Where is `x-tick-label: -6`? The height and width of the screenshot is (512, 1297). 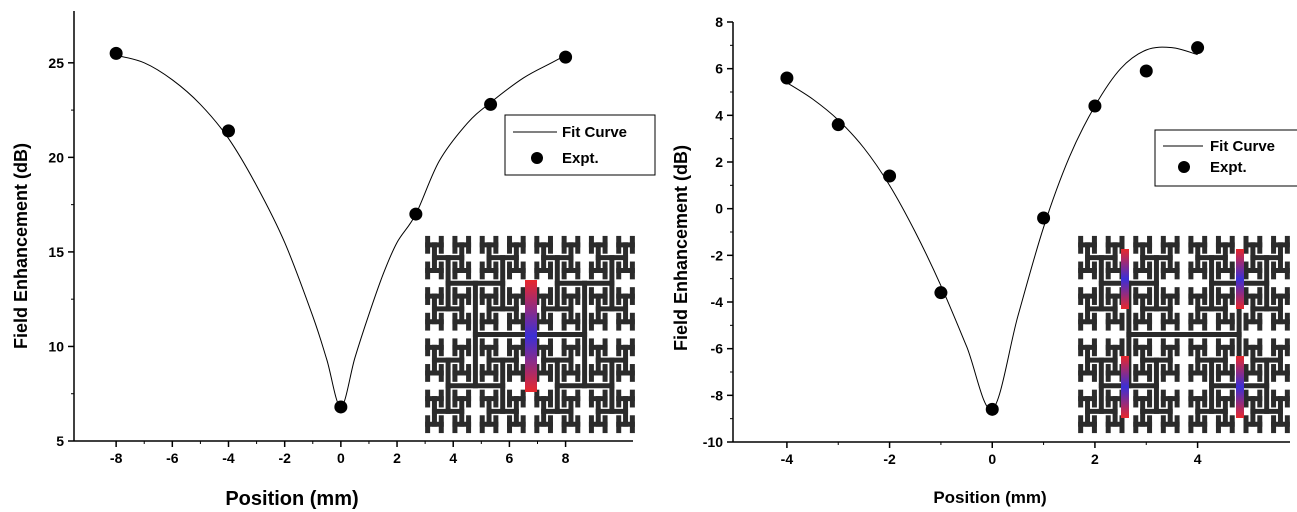 x-tick-label: -6 is located at coordinates (172, 458).